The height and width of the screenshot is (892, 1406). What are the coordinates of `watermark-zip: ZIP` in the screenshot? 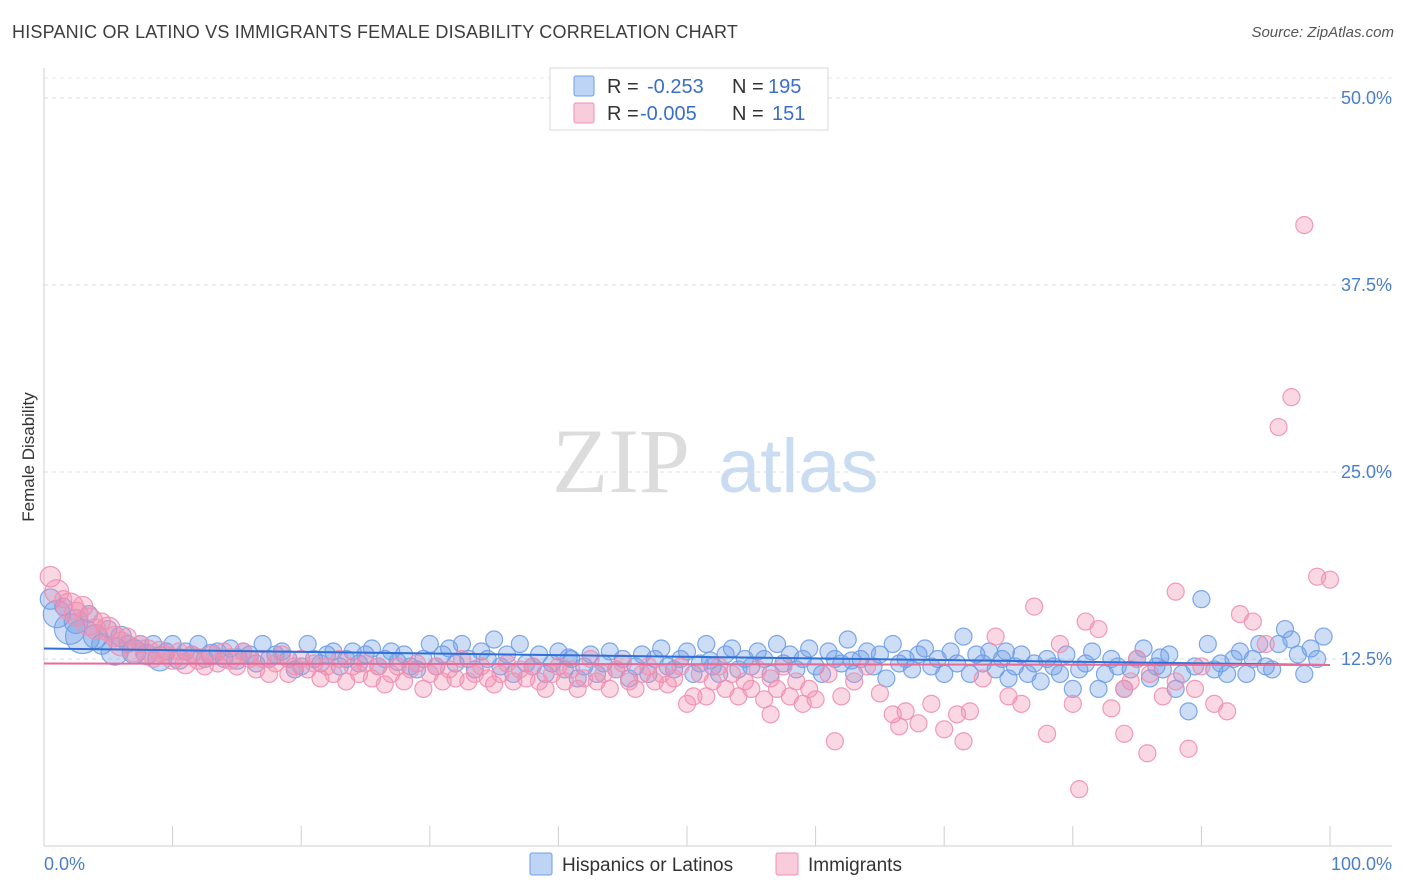 It's located at (621, 461).